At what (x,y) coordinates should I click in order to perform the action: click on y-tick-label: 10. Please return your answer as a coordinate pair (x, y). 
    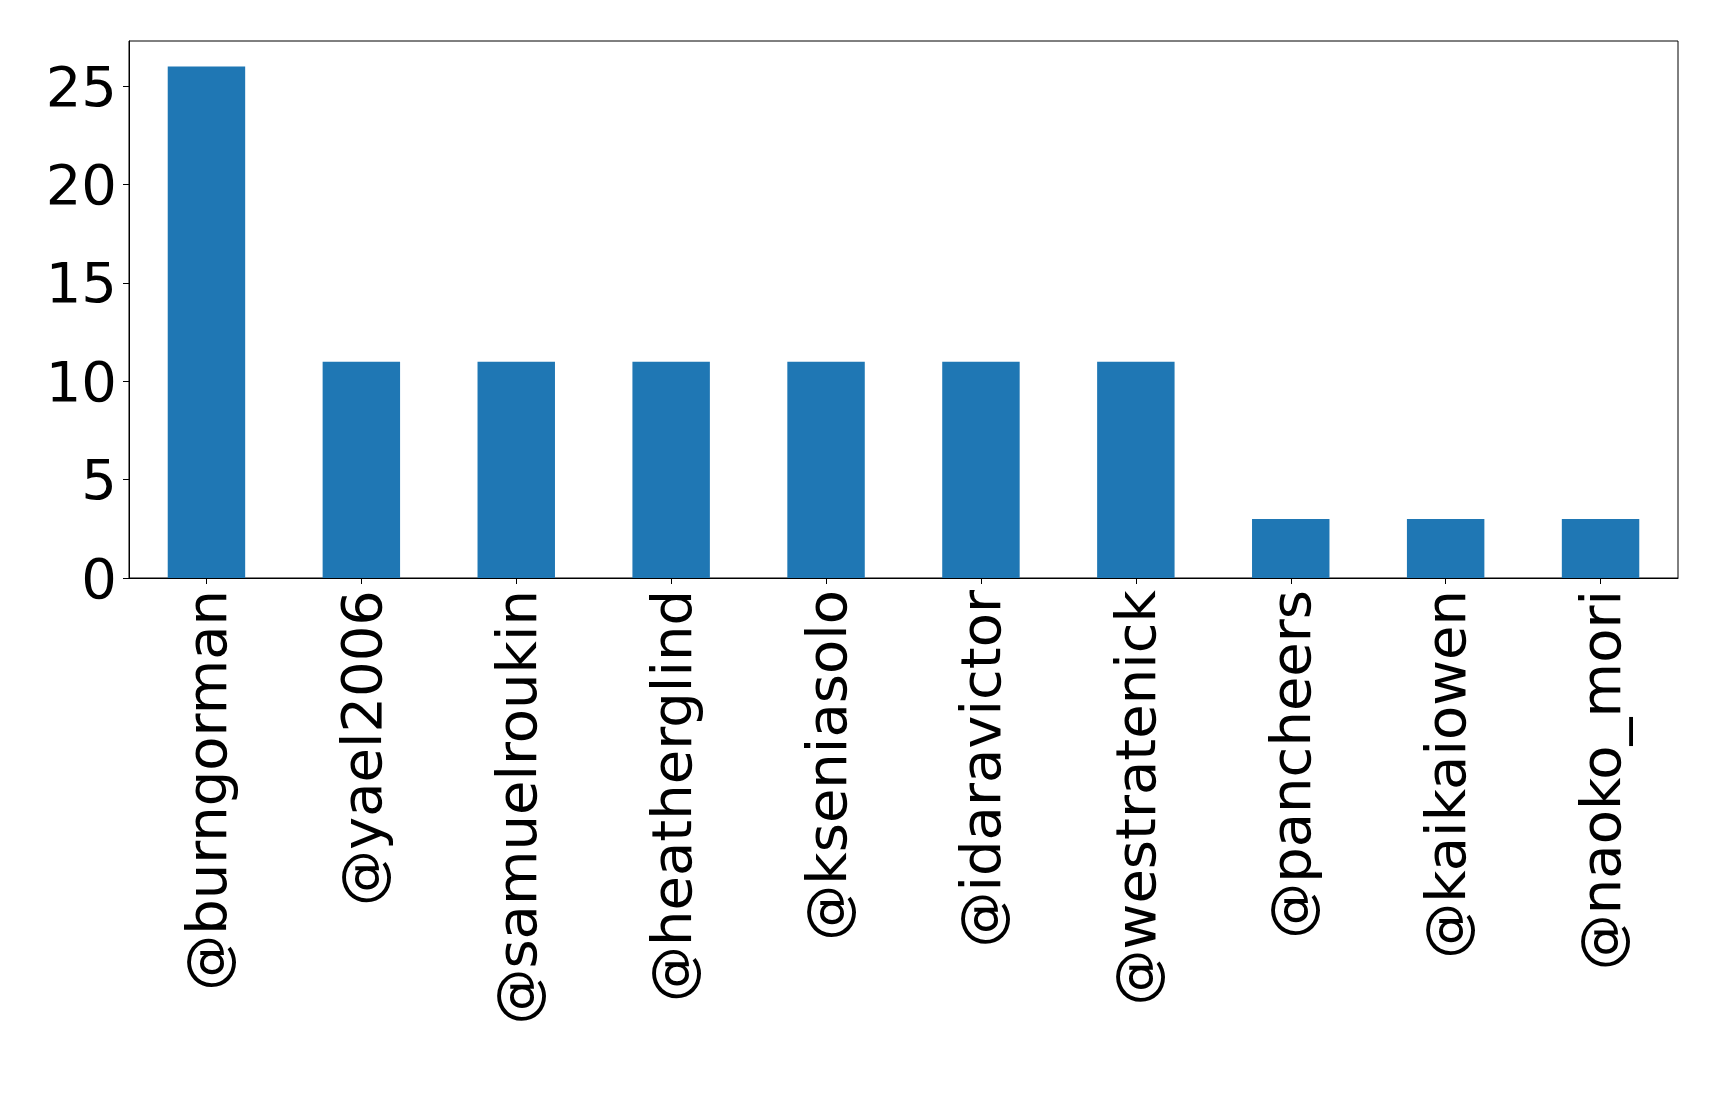
    Looking at the image, I should click on (81, 381).